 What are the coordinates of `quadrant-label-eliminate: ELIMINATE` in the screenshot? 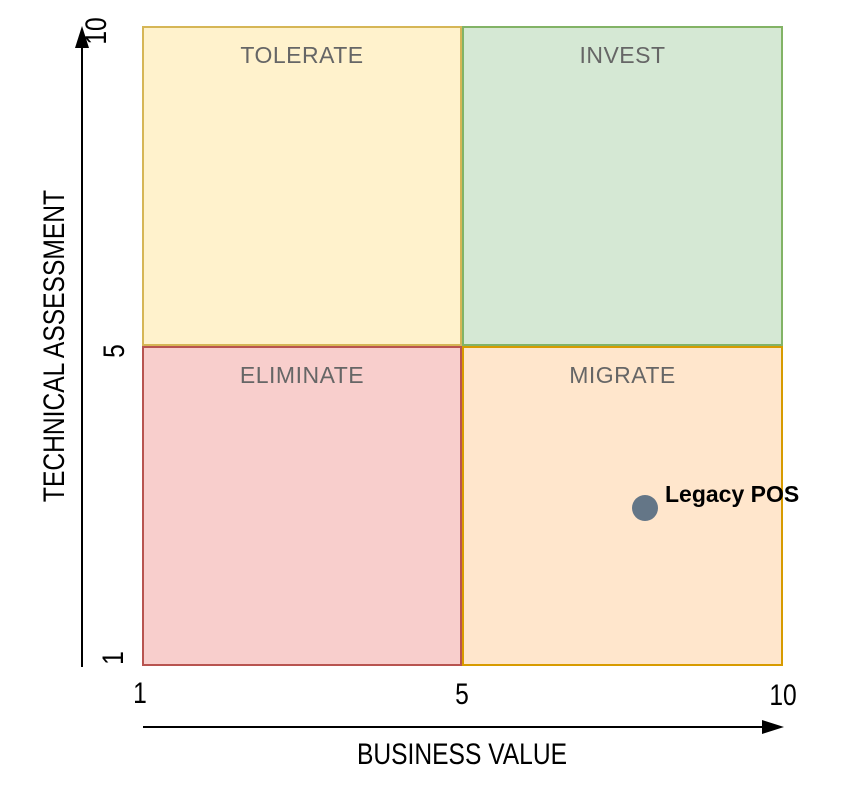 It's located at (302, 375).